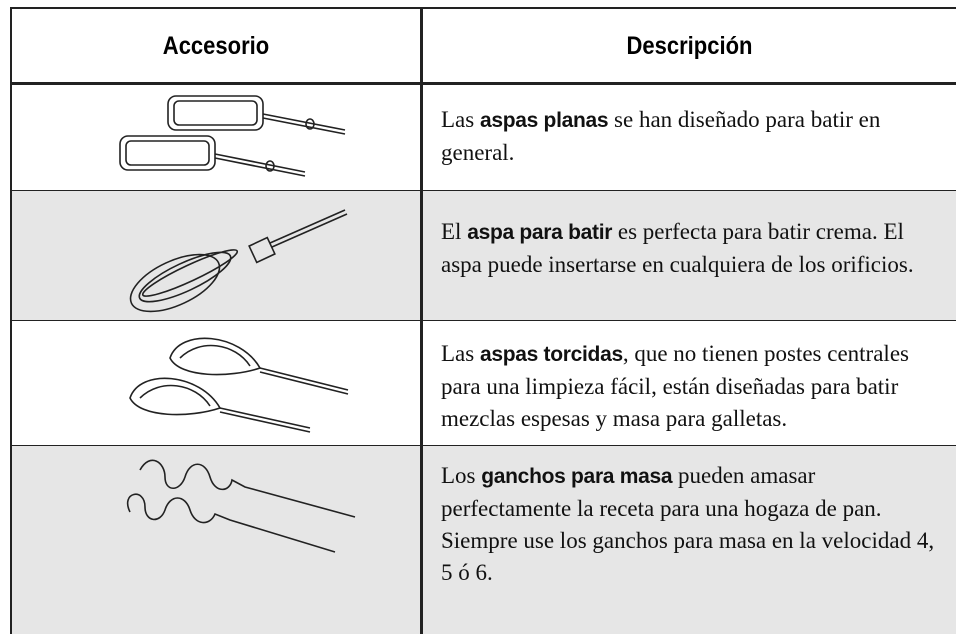  Describe the element at coordinates (454, 231) in the screenshot. I see `text: El` at that location.